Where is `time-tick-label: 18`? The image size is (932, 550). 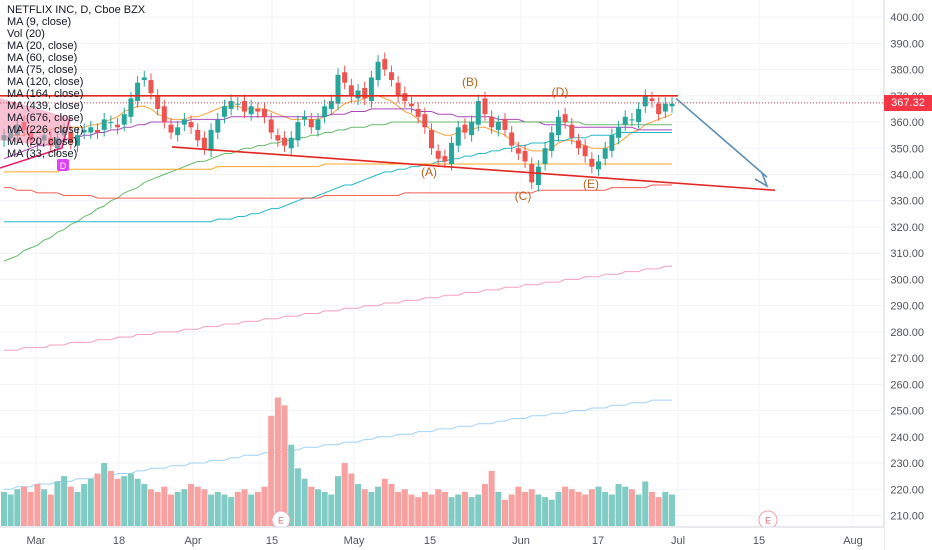 time-tick-label: 18 is located at coordinates (119, 541).